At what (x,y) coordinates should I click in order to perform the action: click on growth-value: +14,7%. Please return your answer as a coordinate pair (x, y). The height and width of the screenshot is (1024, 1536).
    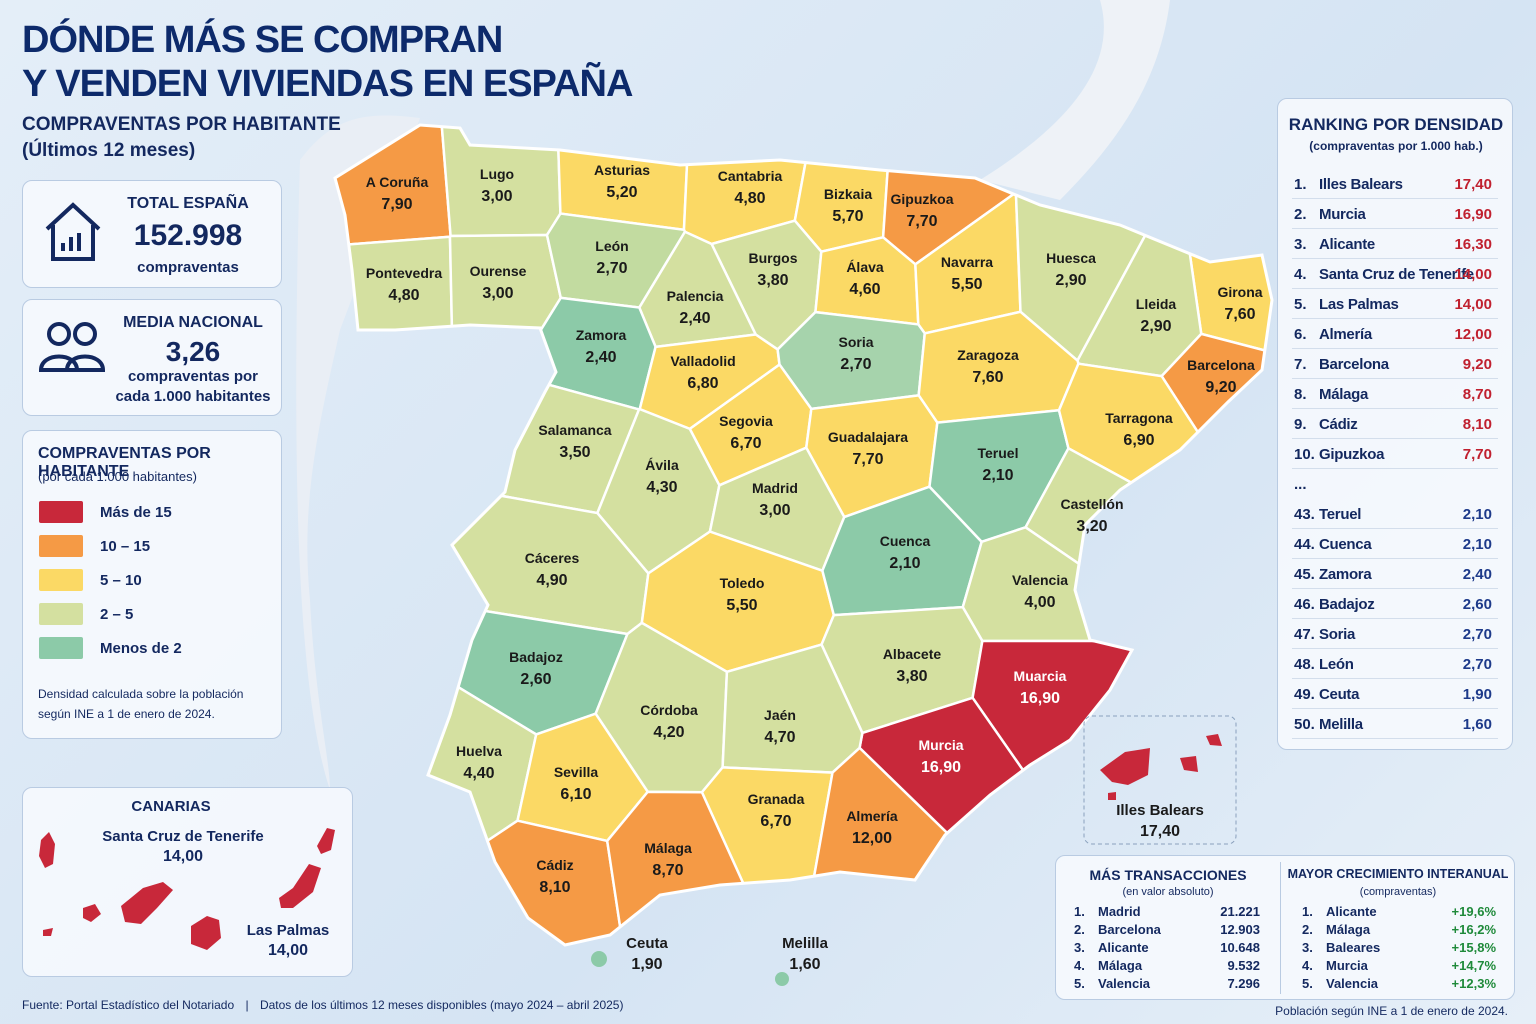
    Looking at the image, I should click on (1473, 965).